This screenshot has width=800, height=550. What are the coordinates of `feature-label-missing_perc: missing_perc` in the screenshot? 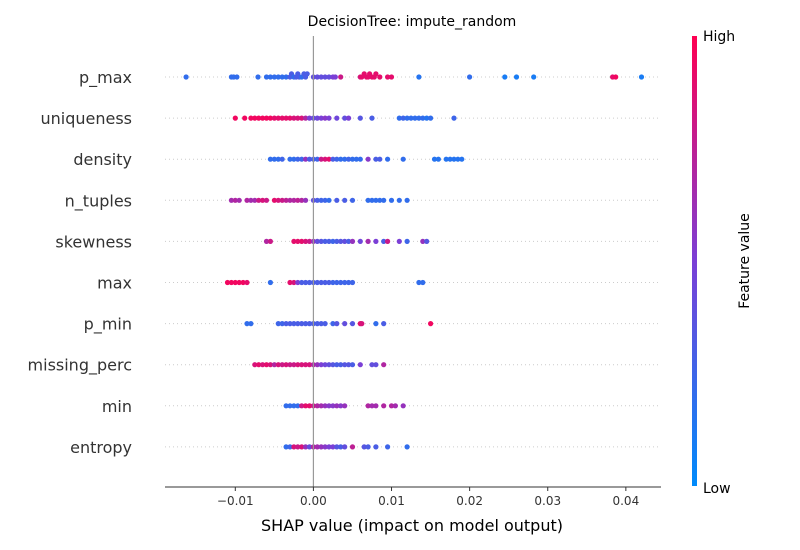 It's located at (80, 366).